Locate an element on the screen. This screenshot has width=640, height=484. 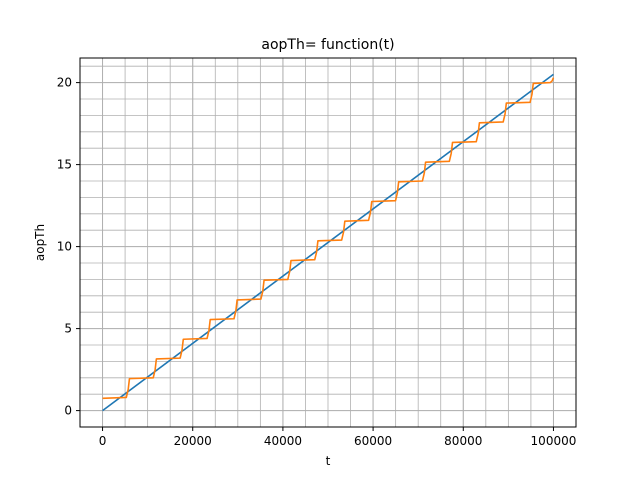
y-axis-label: aopTh is located at coordinates (40, 242).